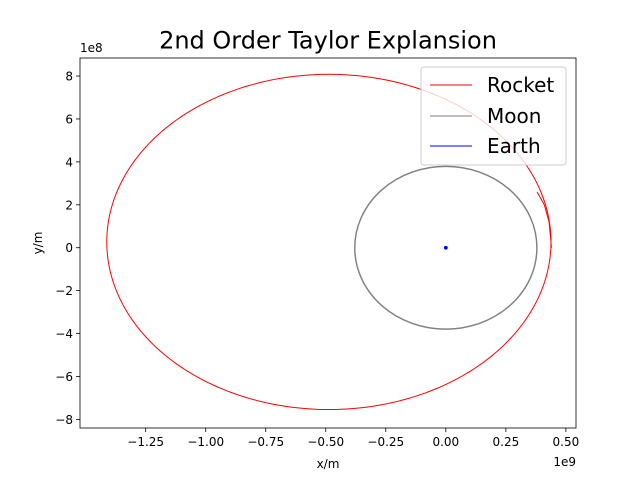 The image size is (640, 480). What do you see at coordinates (69, 205) in the screenshot?
I see `y-tick-label: 2` at bounding box center [69, 205].